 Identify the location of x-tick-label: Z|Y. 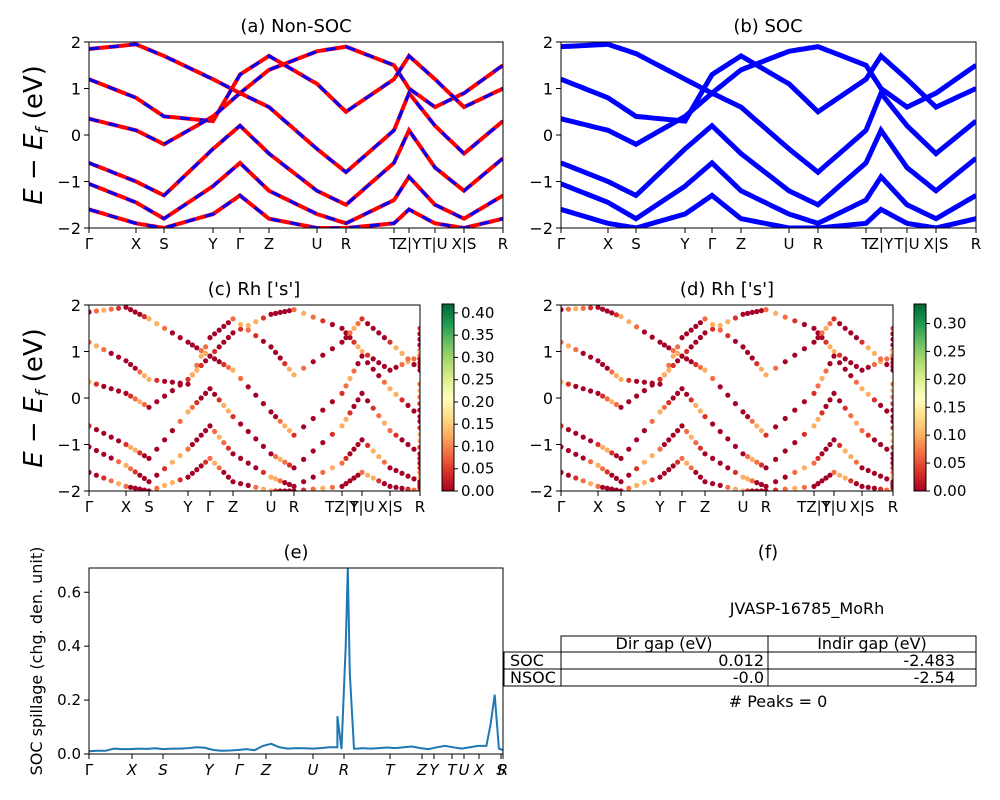
(409, 244).